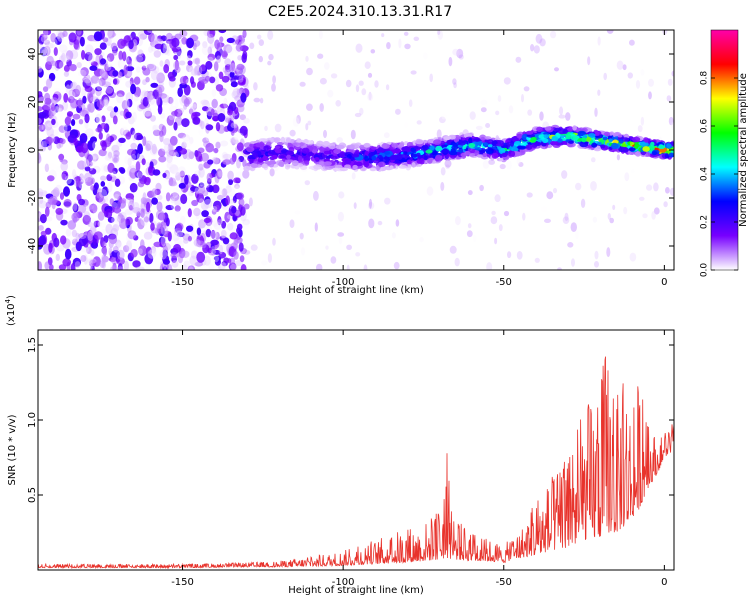 The image size is (750, 600). Describe the element at coordinates (356, 290) in the screenshot. I see `spectrogram-x-label: Height of straight line (km)` at that location.